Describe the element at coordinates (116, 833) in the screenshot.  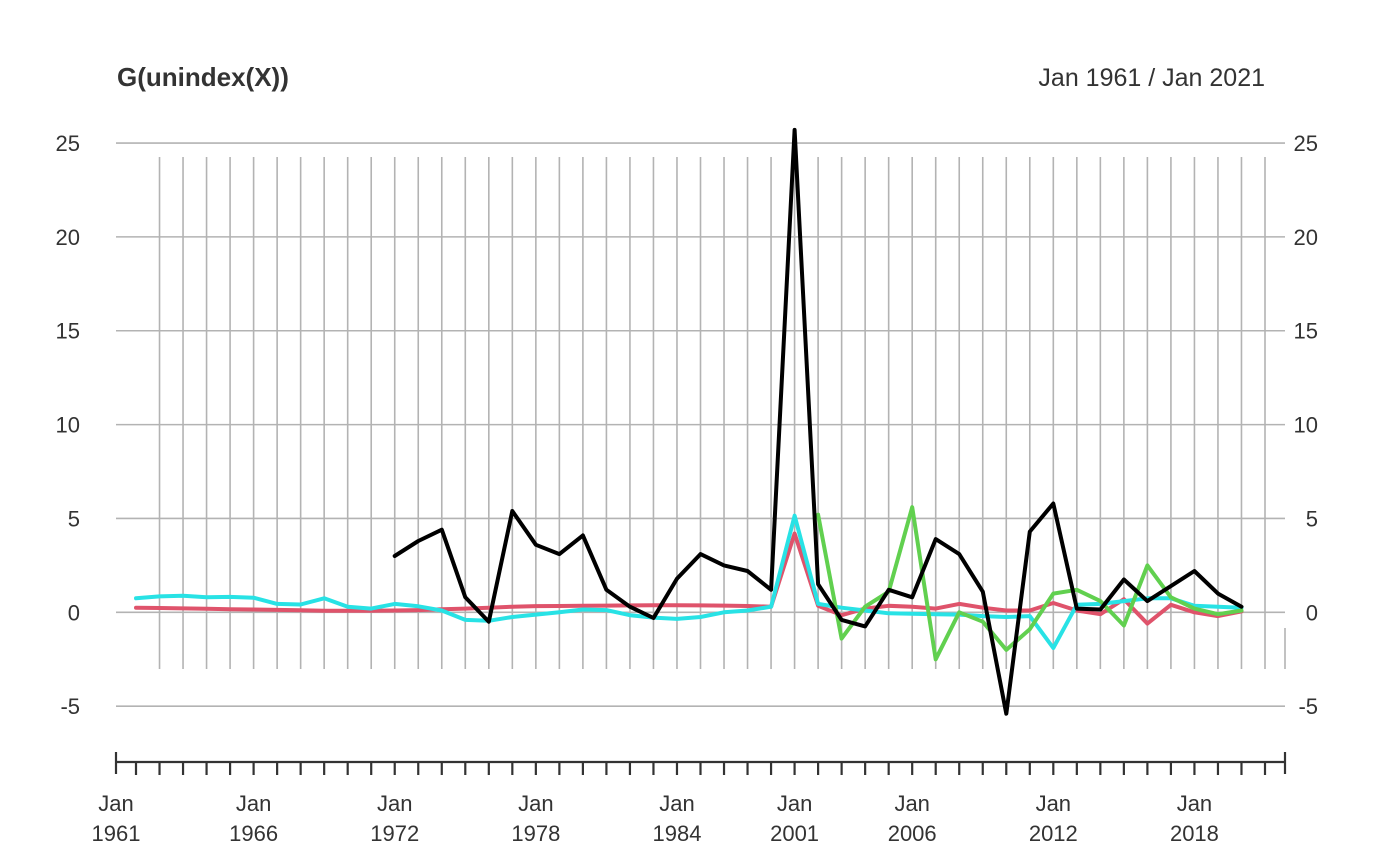
I see `x-tick-label-year: 1961` at that location.